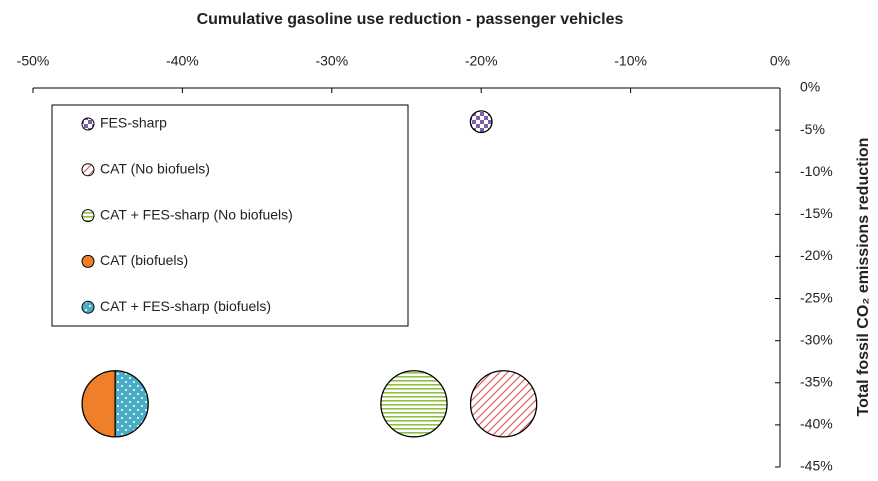 Image resolution: width=878 pixels, height=481 pixels. Describe the element at coordinates (810, 87) in the screenshot. I see `y-tick-label: 0%` at that location.